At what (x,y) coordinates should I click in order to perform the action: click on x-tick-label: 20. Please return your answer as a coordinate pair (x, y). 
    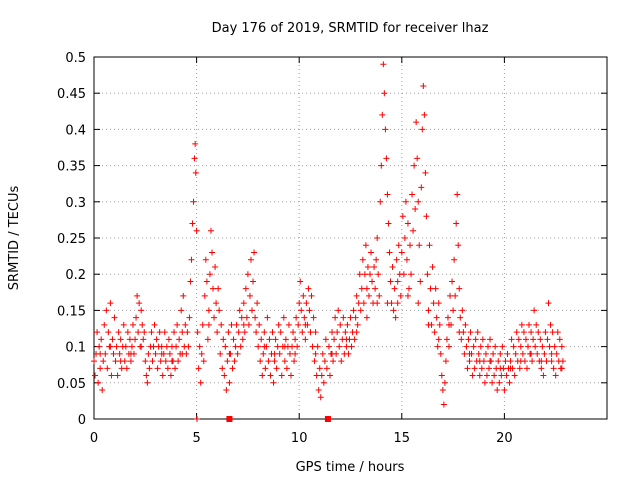
    Looking at the image, I should click on (504, 438).